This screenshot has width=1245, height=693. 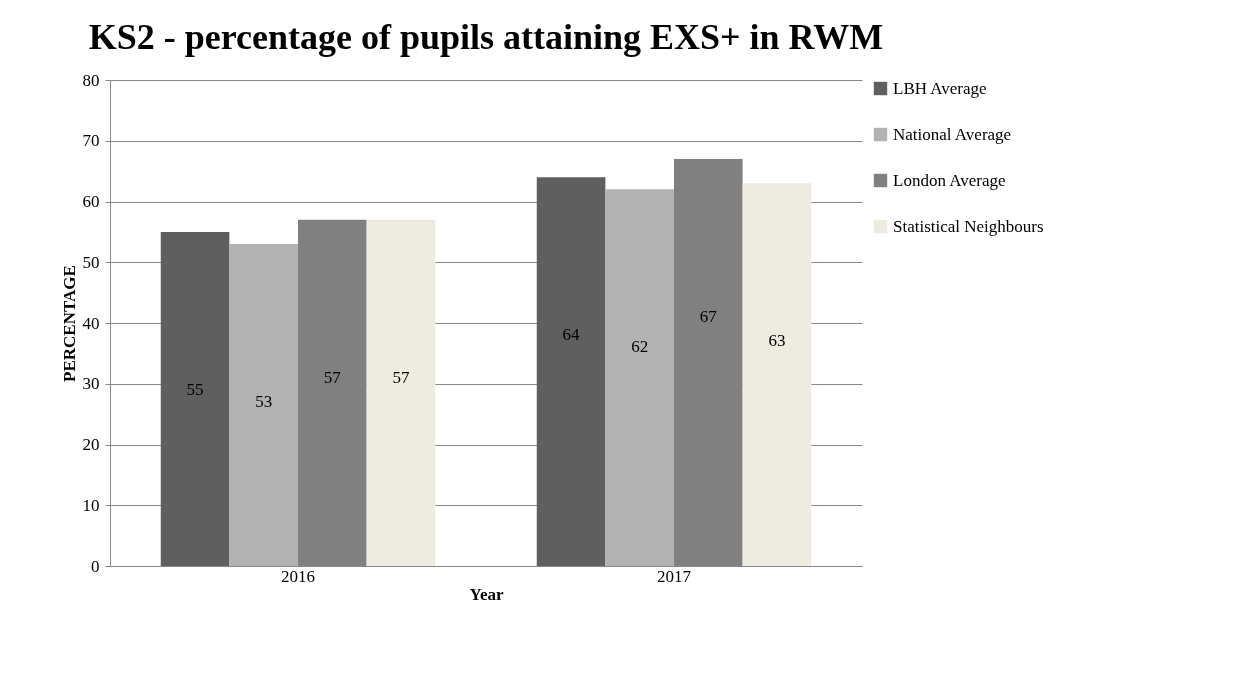 I want to click on y-tick-label: 70, so click(x=91, y=141).